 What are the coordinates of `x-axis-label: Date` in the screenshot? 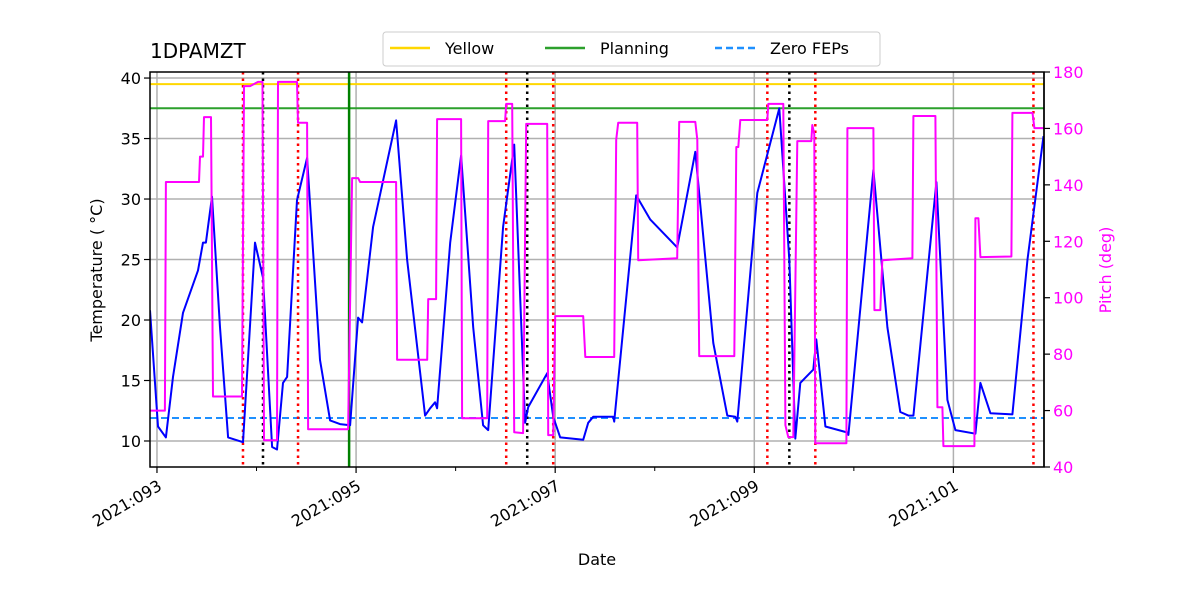 It's located at (597, 559).